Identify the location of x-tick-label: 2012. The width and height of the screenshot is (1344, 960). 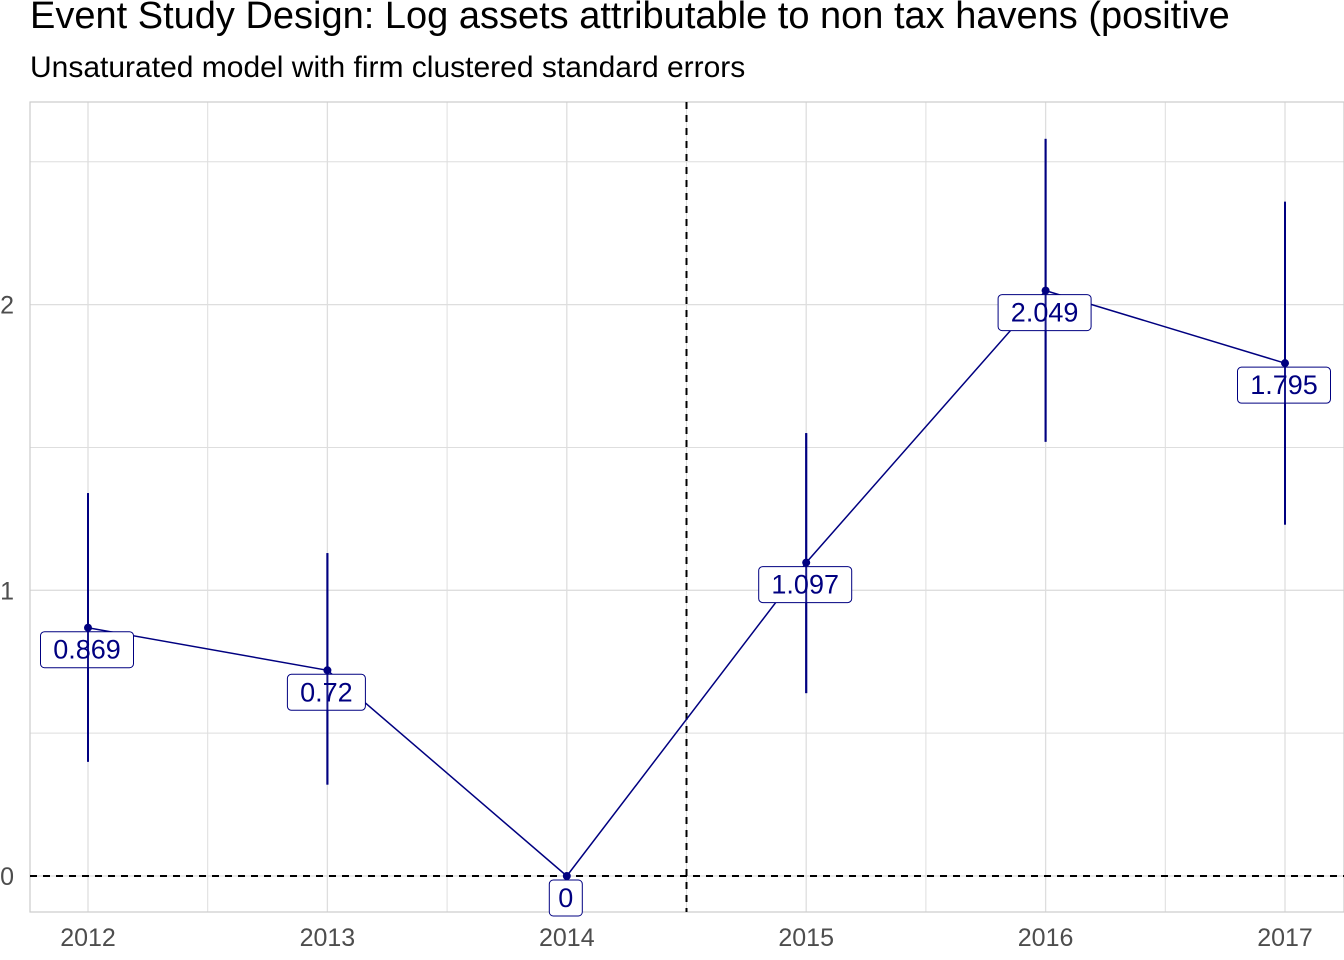
(88, 938).